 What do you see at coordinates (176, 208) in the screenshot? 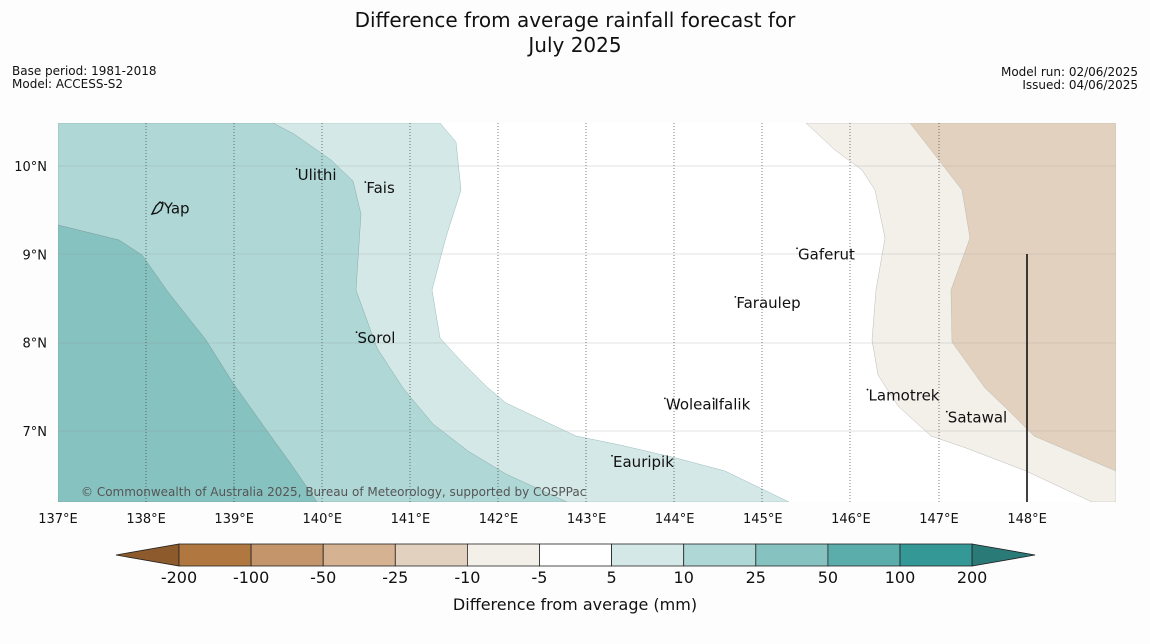
I see `place-label: Yap` at bounding box center [176, 208].